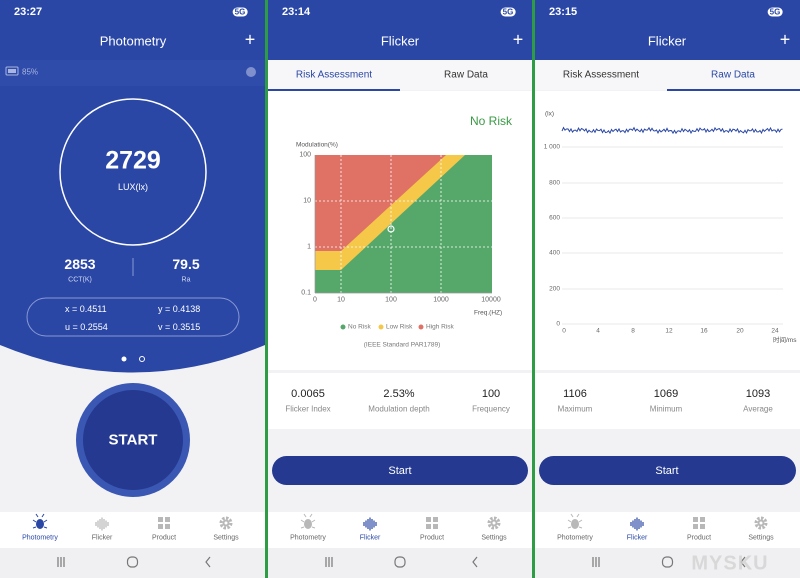 The height and width of the screenshot is (578, 800). I want to click on y-tick-label: 0, so click(558, 324).